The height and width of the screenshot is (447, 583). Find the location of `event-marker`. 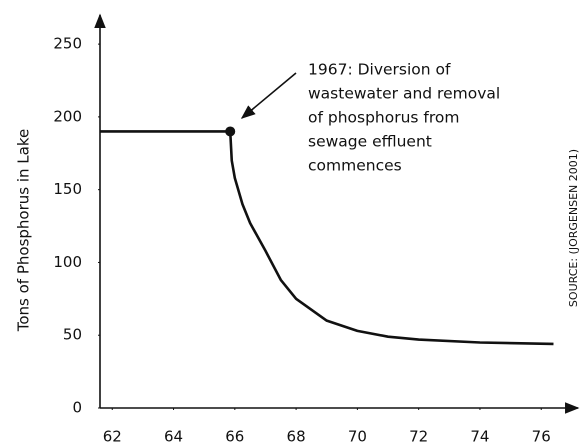

event-marker is located at coordinates (230, 131).